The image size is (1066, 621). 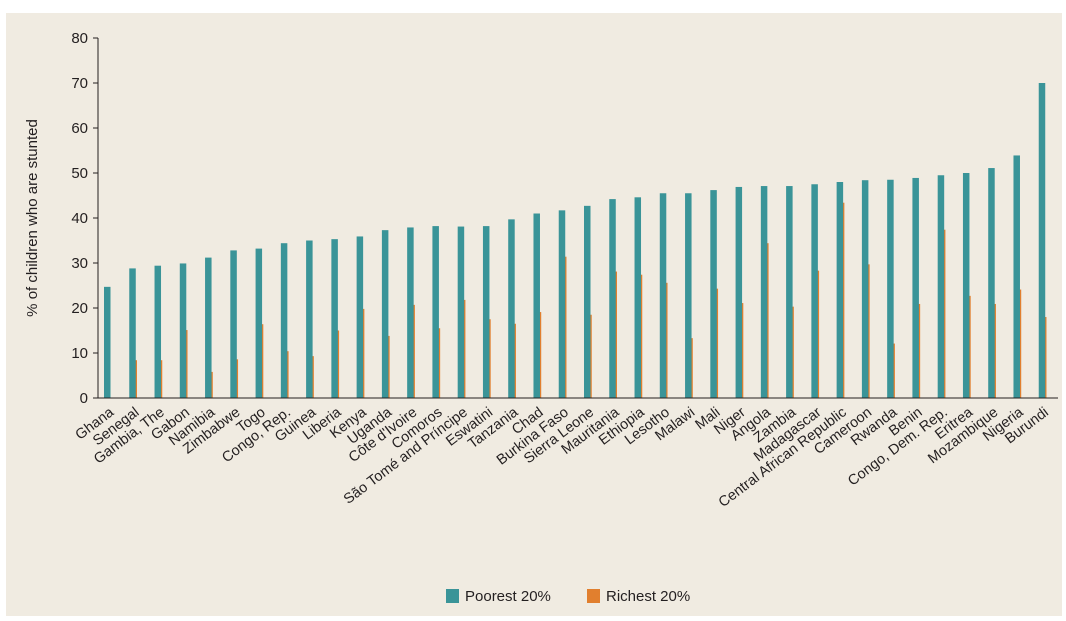 What do you see at coordinates (32, 218) in the screenshot?
I see `y-axis-title: % of children who are stunted` at bounding box center [32, 218].